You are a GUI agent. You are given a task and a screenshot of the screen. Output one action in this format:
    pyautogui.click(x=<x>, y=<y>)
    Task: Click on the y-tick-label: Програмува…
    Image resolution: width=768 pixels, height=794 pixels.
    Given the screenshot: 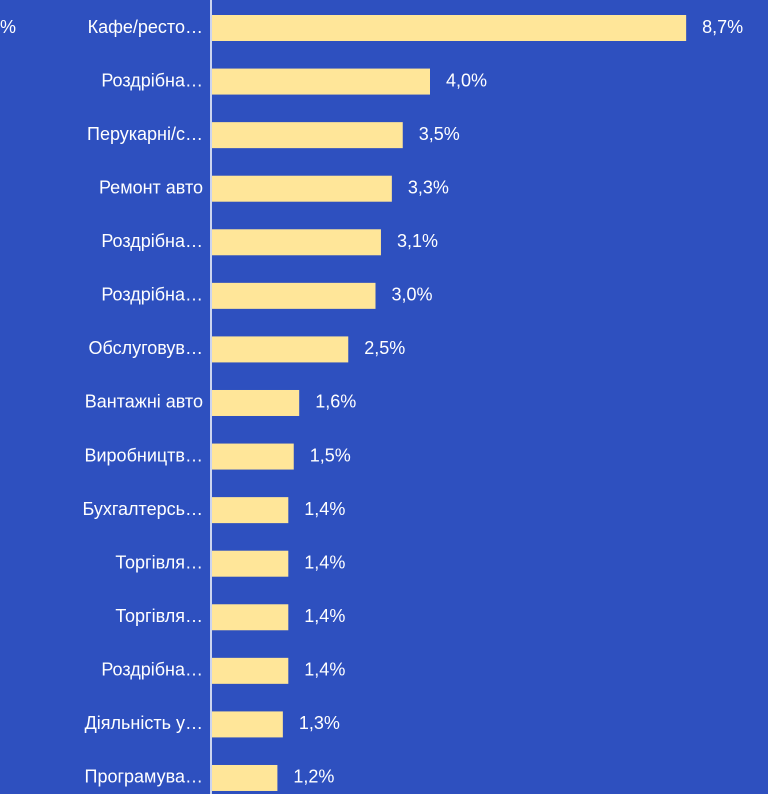 What is the action you would take?
    pyautogui.click(x=144, y=777)
    